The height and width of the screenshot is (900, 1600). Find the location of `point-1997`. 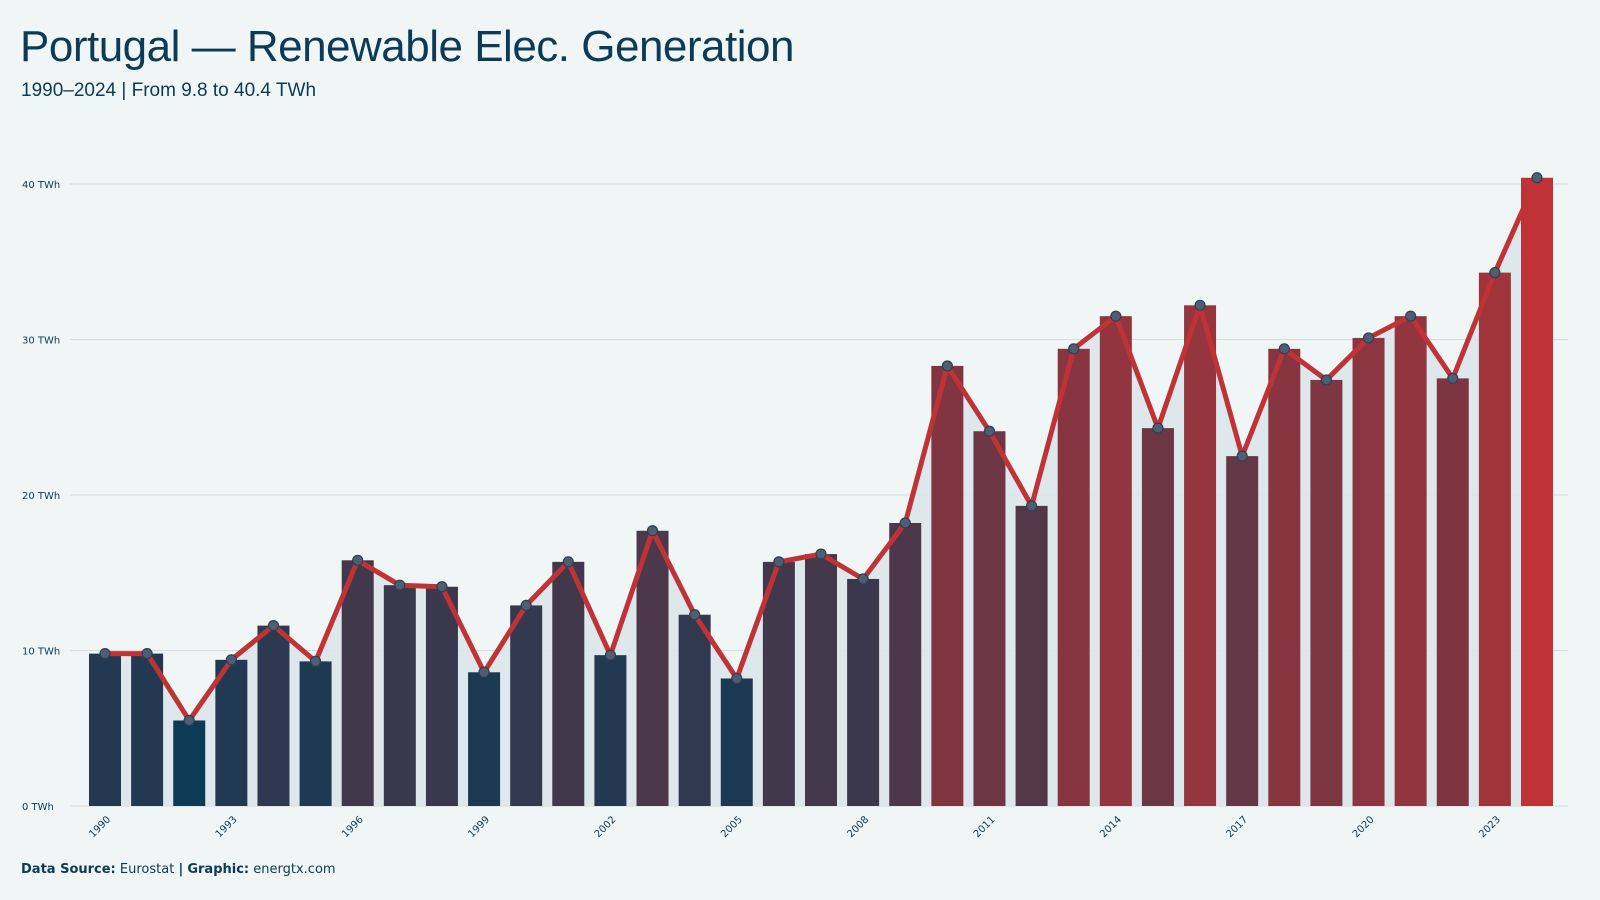

point-1997 is located at coordinates (400, 585).